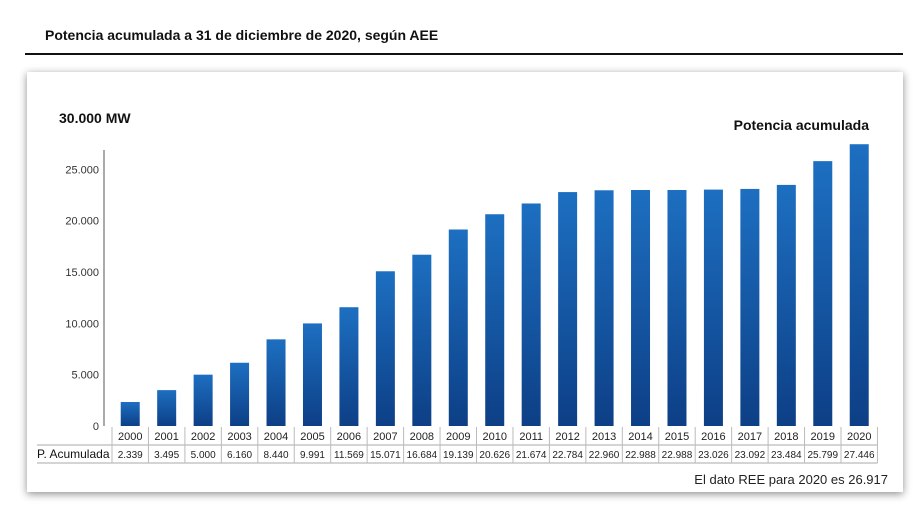  I want to click on data-label: 23.484, so click(786, 455).